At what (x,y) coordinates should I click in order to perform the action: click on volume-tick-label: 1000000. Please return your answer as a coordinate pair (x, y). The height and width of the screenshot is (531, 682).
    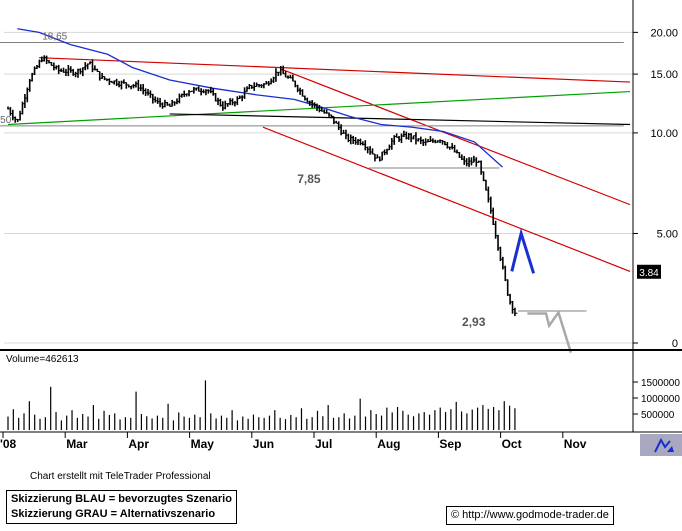
    Looking at the image, I should click on (660, 399).